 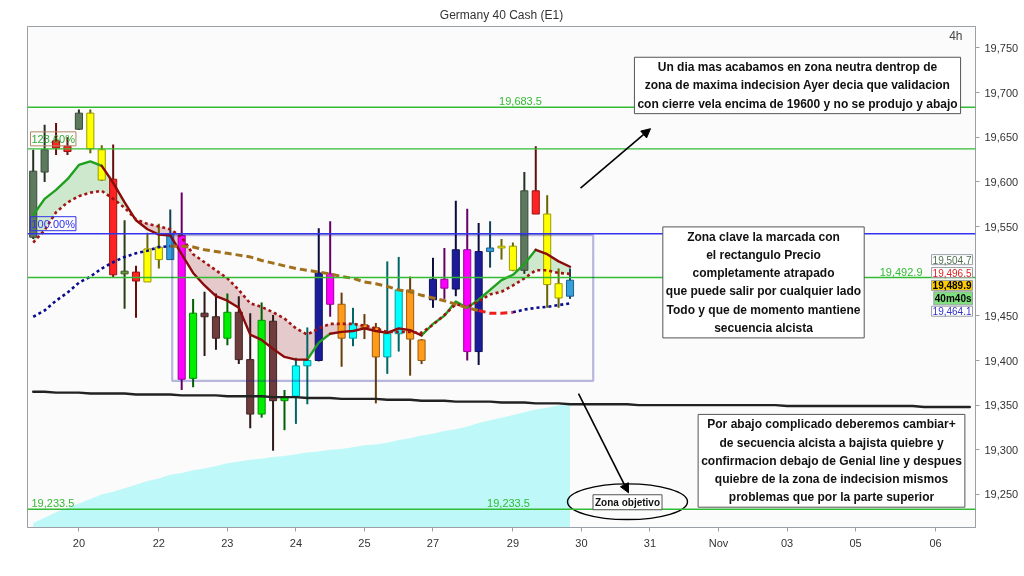 I want to click on x-tick-label: 27, so click(x=433, y=542).